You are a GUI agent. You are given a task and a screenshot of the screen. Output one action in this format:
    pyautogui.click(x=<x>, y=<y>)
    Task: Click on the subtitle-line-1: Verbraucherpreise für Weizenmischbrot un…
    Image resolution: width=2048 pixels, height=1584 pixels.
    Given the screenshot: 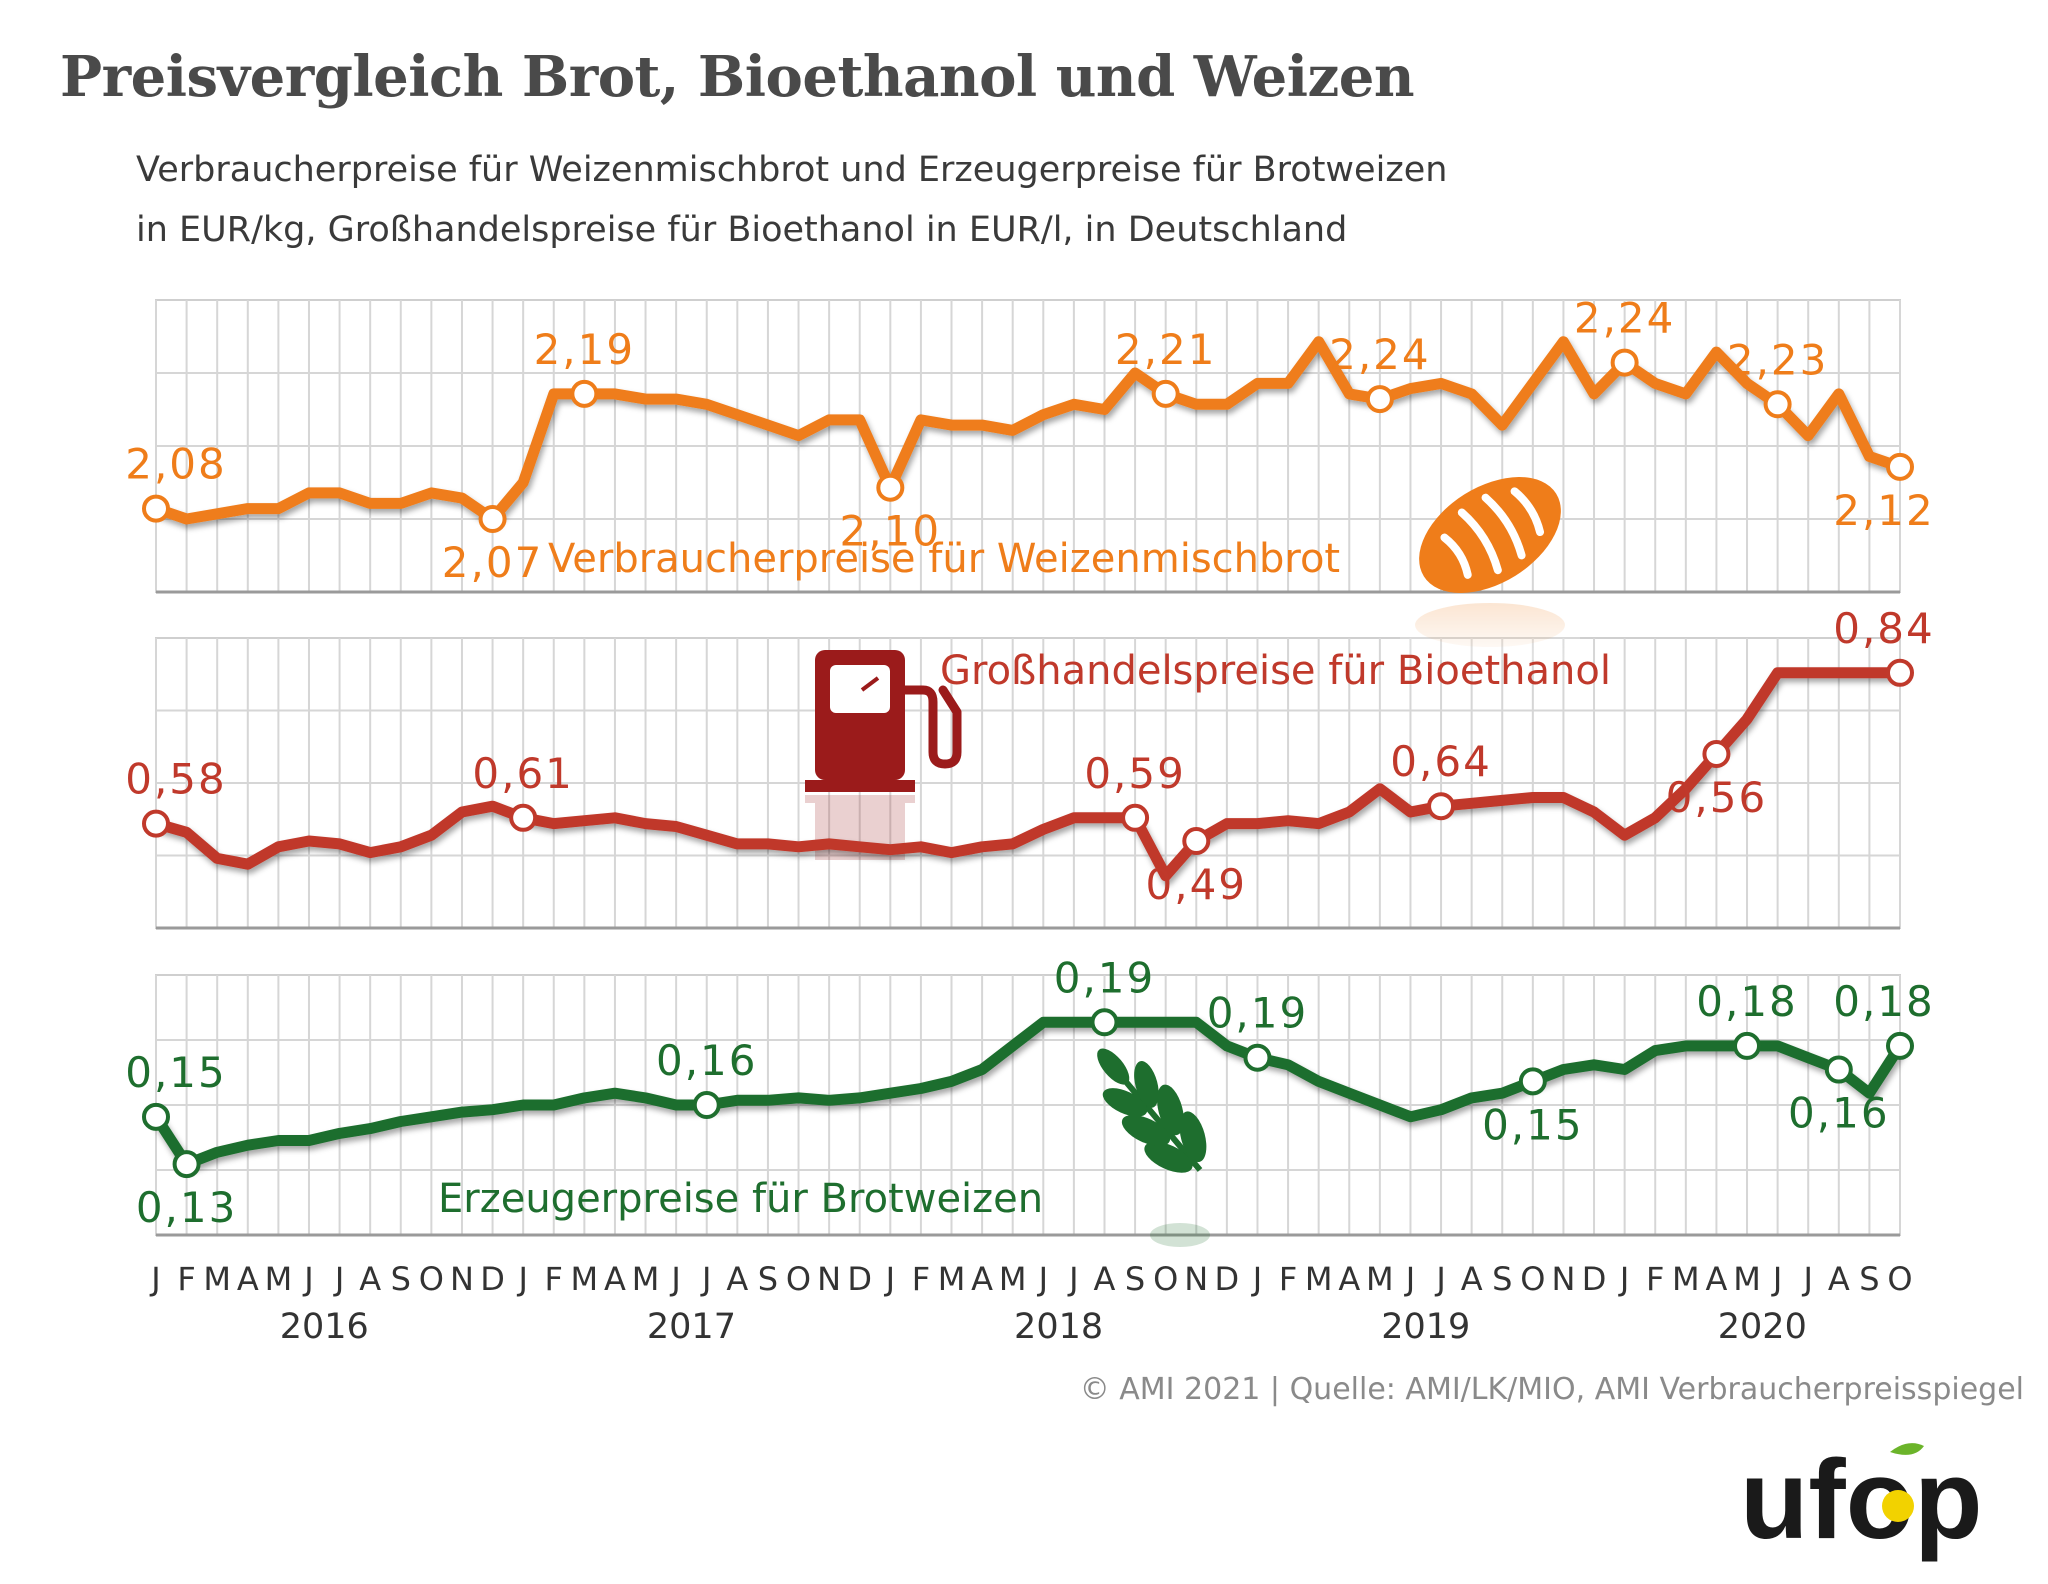 What is the action you would take?
    pyautogui.click(x=792, y=170)
    